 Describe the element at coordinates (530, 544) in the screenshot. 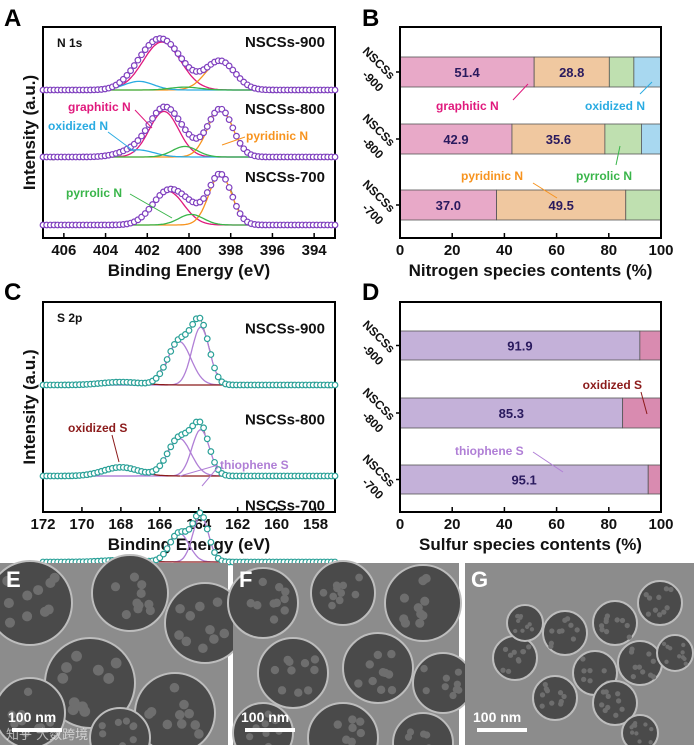

I see `x-axis-label: Sulfur species contents (%)` at that location.